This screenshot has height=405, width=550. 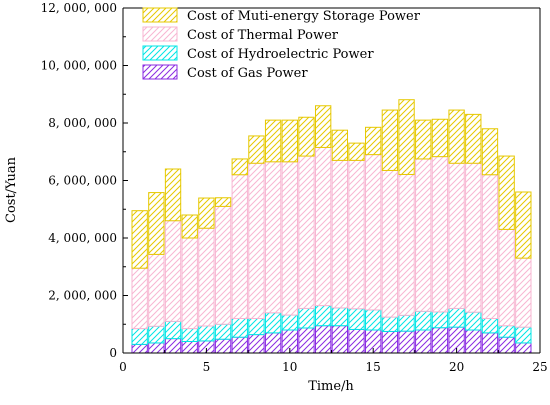 I want to click on y-tick-label-10000000: 10, 000, 000, so click(x=79, y=66).